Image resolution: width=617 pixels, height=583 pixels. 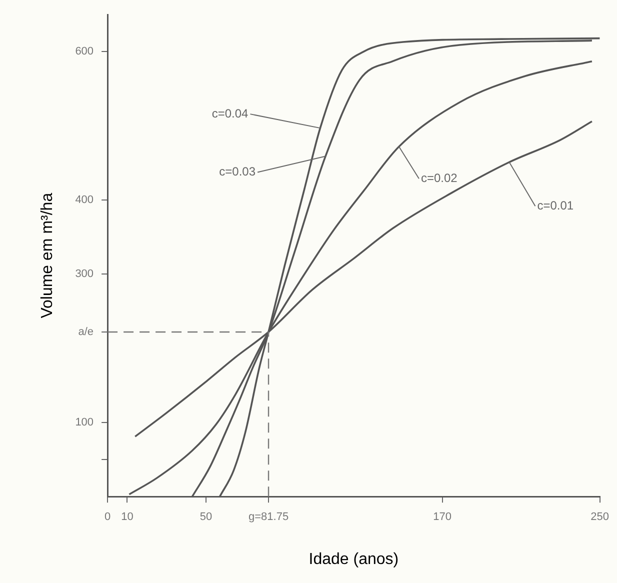 I want to click on x-tick-label: 250, so click(x=600, y=517).